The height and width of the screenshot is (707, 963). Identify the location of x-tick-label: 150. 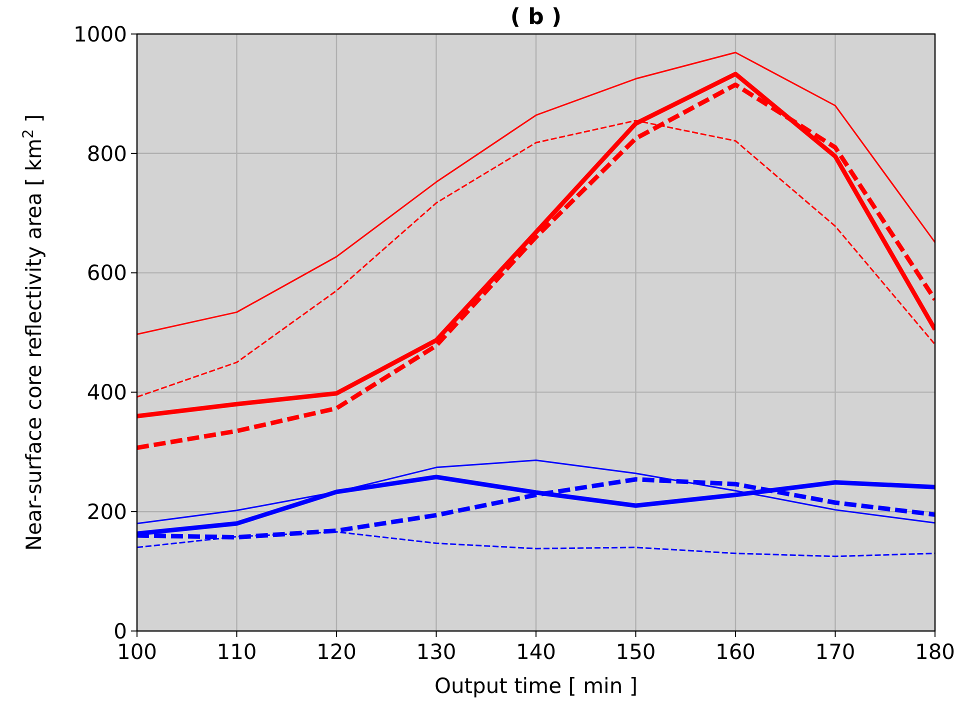
(636, 652).